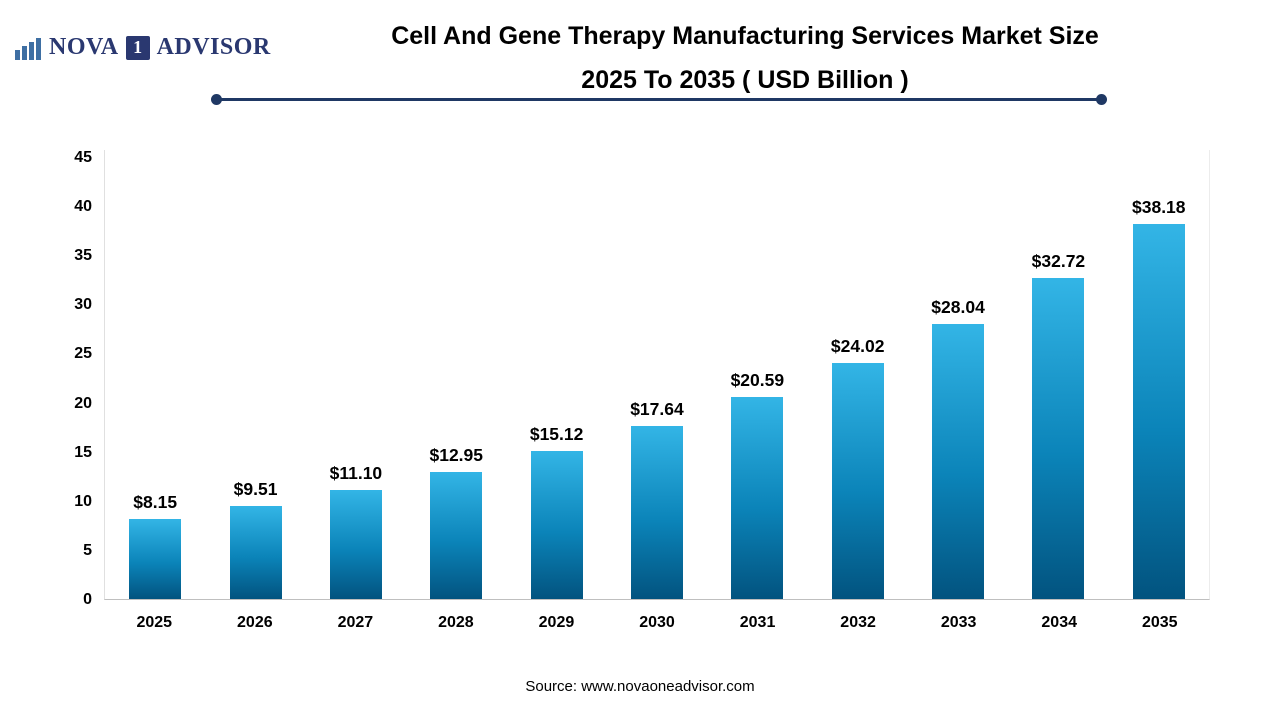 The image size is (1280, 720). Describe the element at coordinates (83, 501) in the screenshot. I see `y-axis-tick-label: 10` at that location.